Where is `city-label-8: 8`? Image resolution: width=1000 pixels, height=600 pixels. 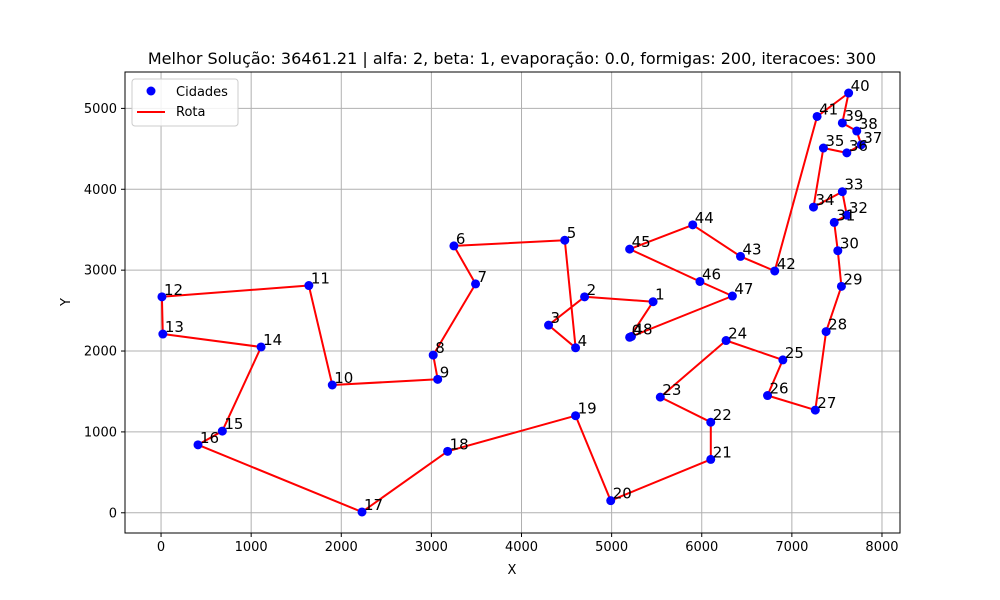 city-label-8: 8 is located at coordinates (440, 348).